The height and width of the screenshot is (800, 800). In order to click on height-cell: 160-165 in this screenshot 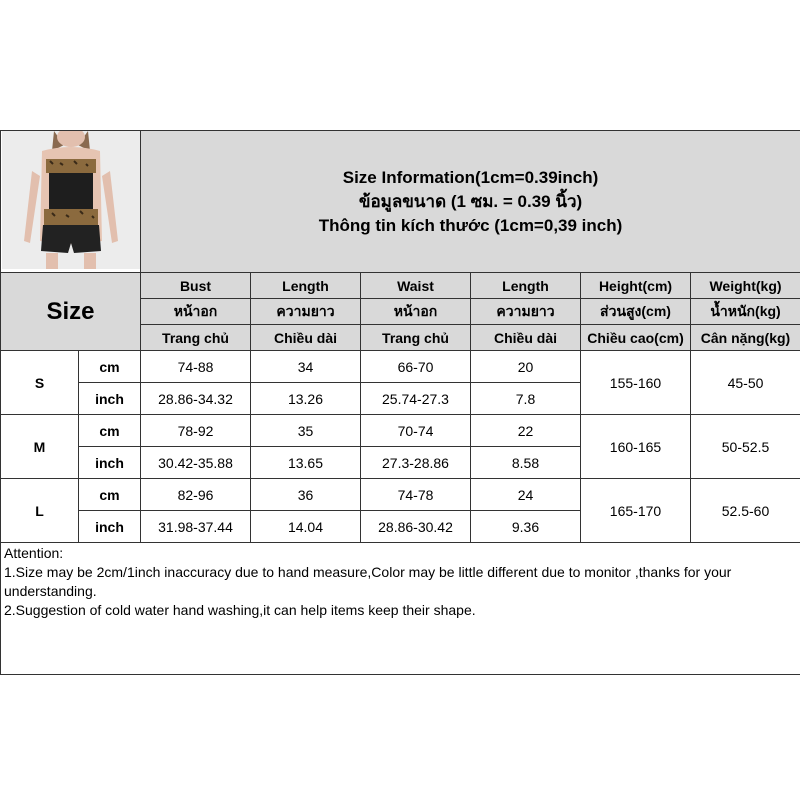, I will do `click(635, 446)`.